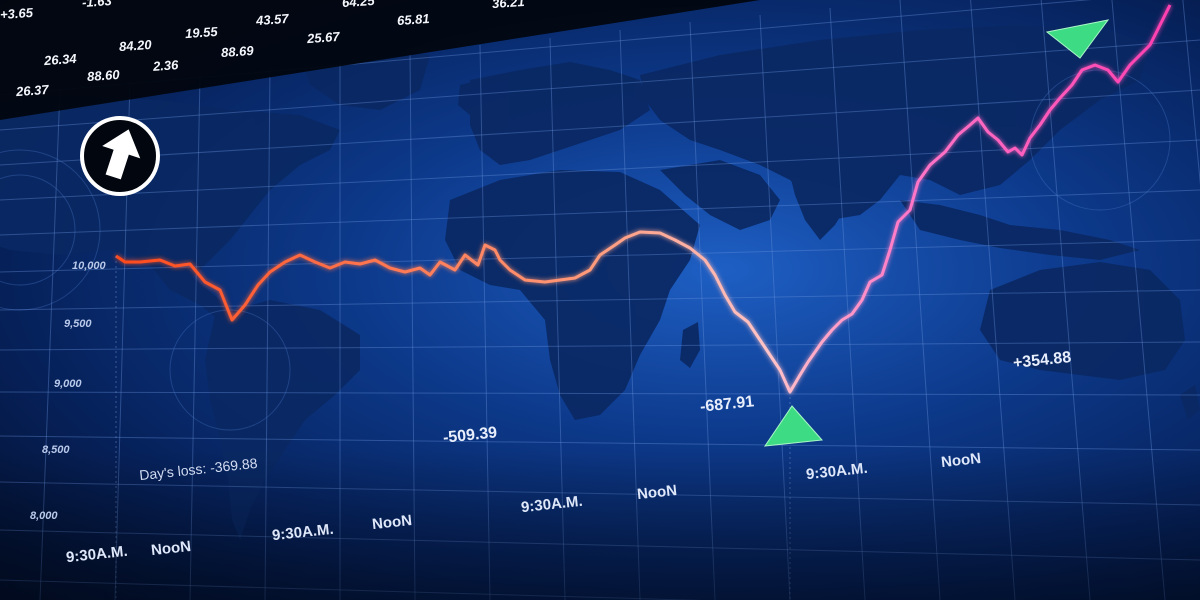 Image resolution: width=1200 pixels, height=600 pixels. I want to click on axis-tick-label: 8,500, so click(56, 450).